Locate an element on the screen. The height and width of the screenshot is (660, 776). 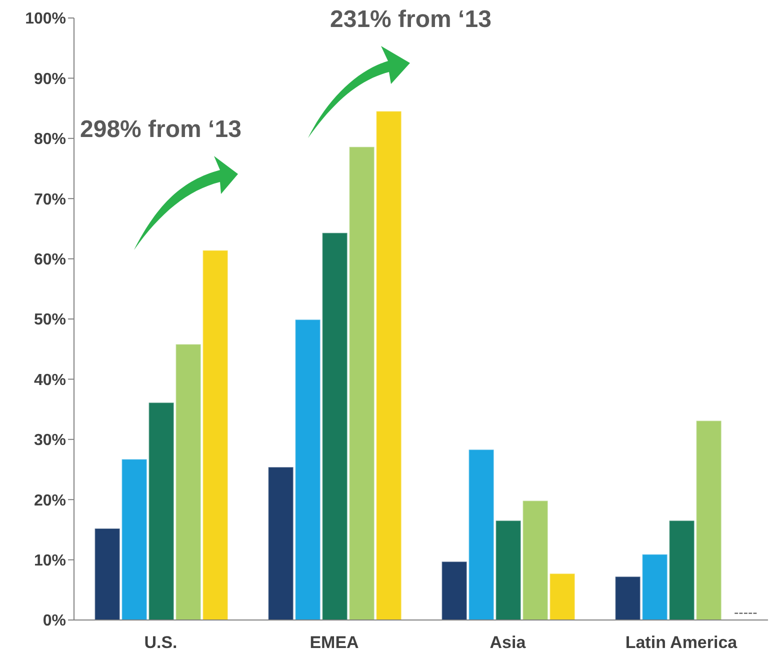
y-tick-label: 60% is located at coordinates (50, 259).